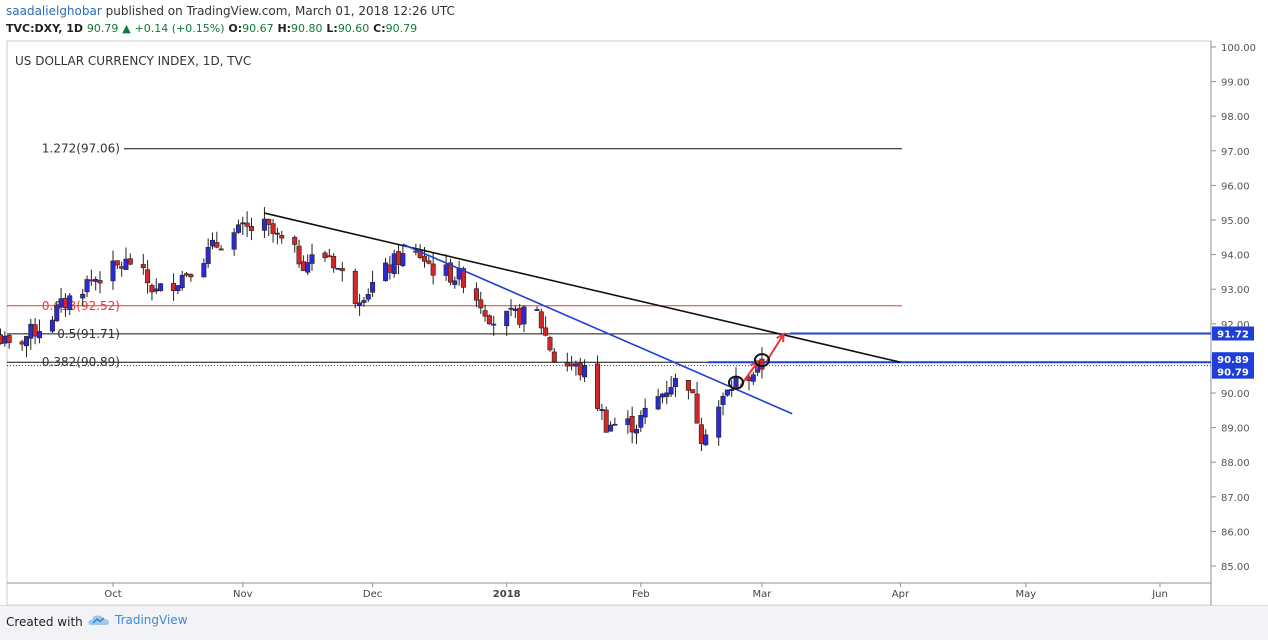 Image resolution: width=1268 pixels, height=640 pixels. What do you see at coordinates (133, 61) in the screenshot?
I see `chart-title: US DOLLAR CURRENCY INDEX, 1D, TVC` at bounding box center [133, 61].